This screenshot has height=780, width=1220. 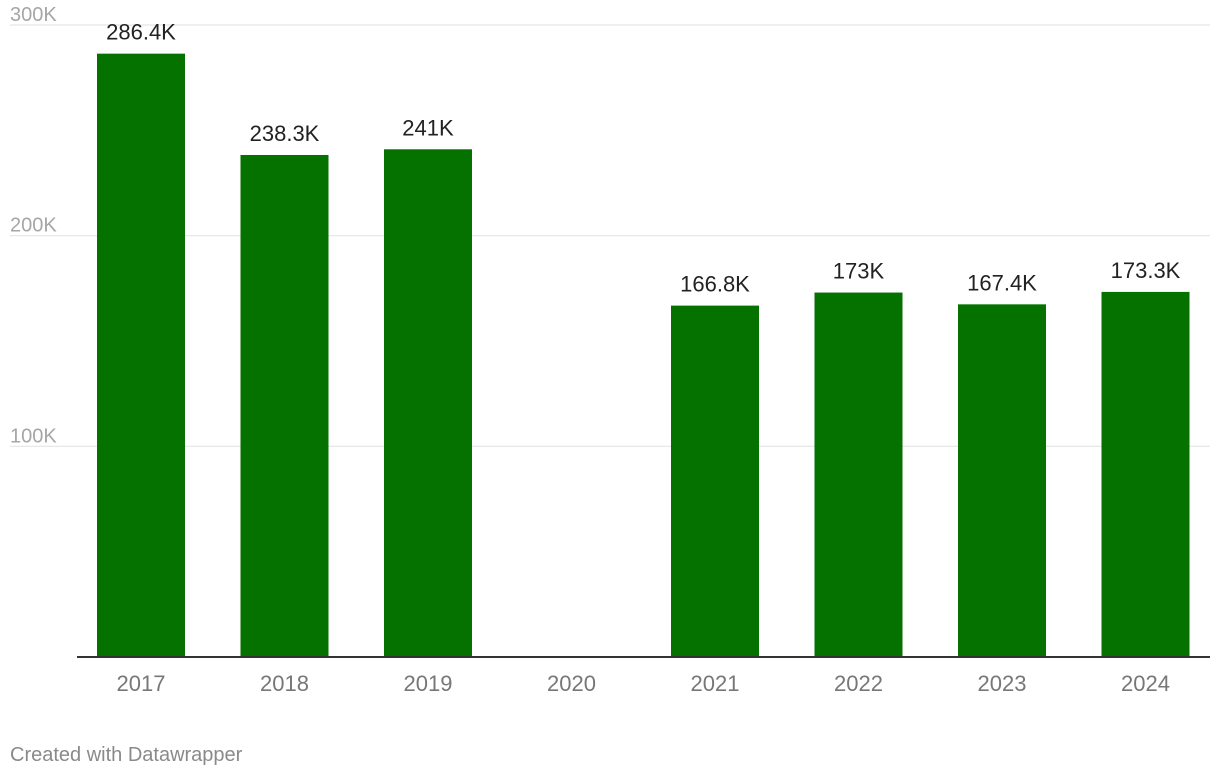 What do you see at coordinates (428, 127) in the screenshot?
I see `value-label-2019: 241K` at bounding box center [428, 127].